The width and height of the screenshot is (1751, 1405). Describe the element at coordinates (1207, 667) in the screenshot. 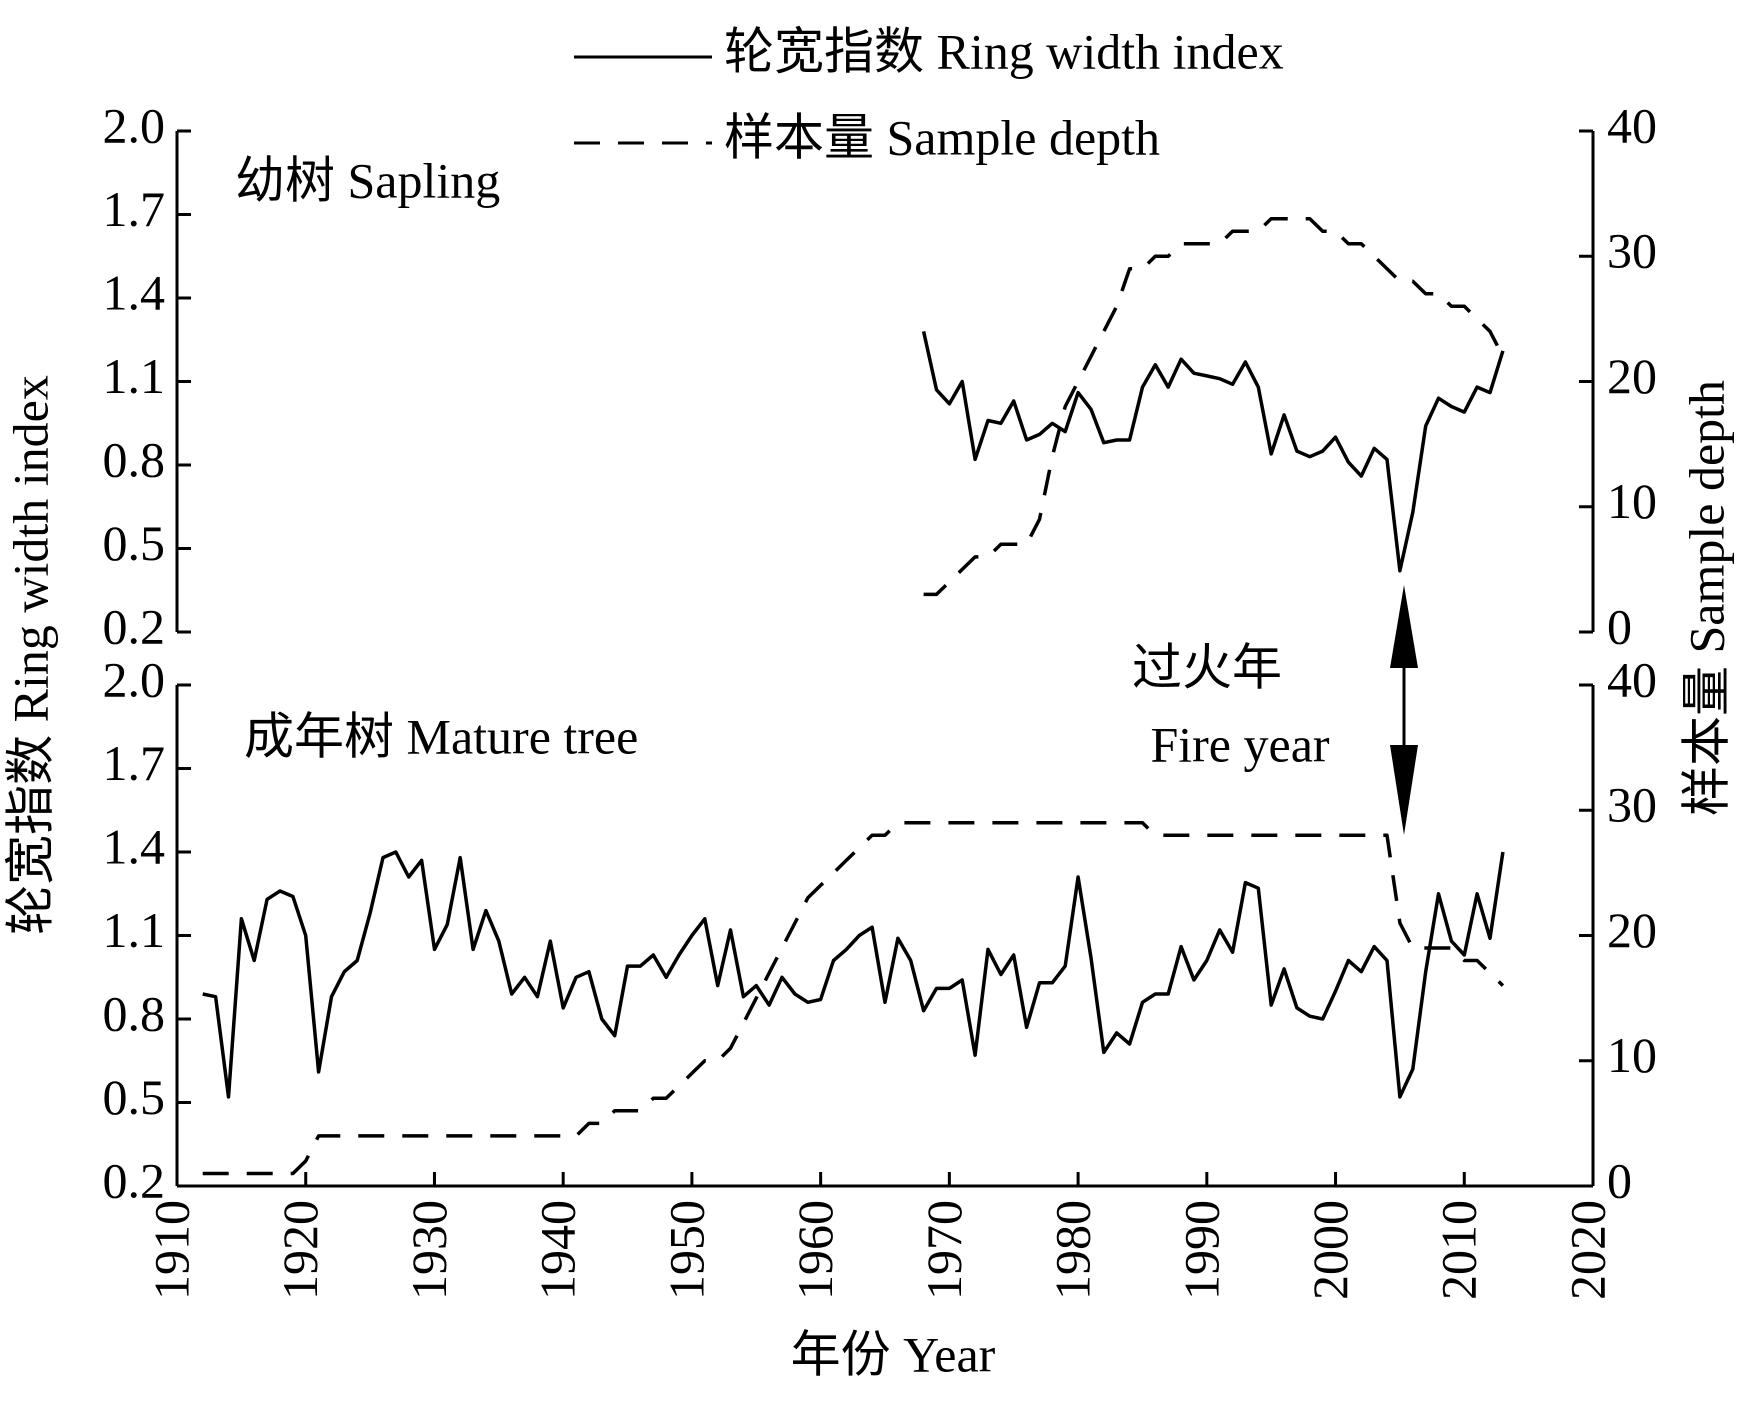

I see `fire-label: 过火年` at that location.